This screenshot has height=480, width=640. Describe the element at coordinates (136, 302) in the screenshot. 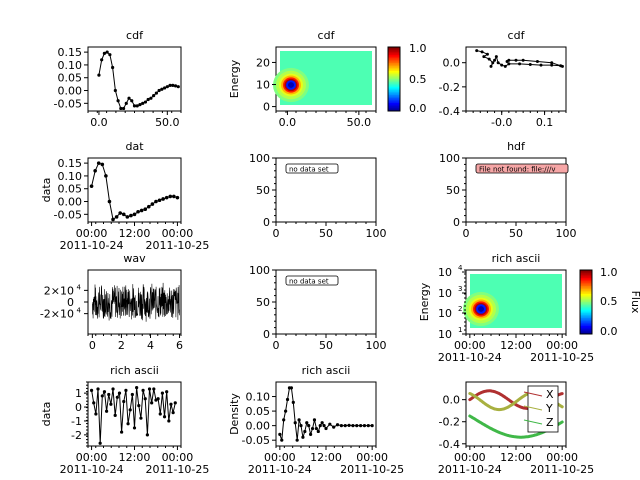

I see `p7-waveform` at that location.